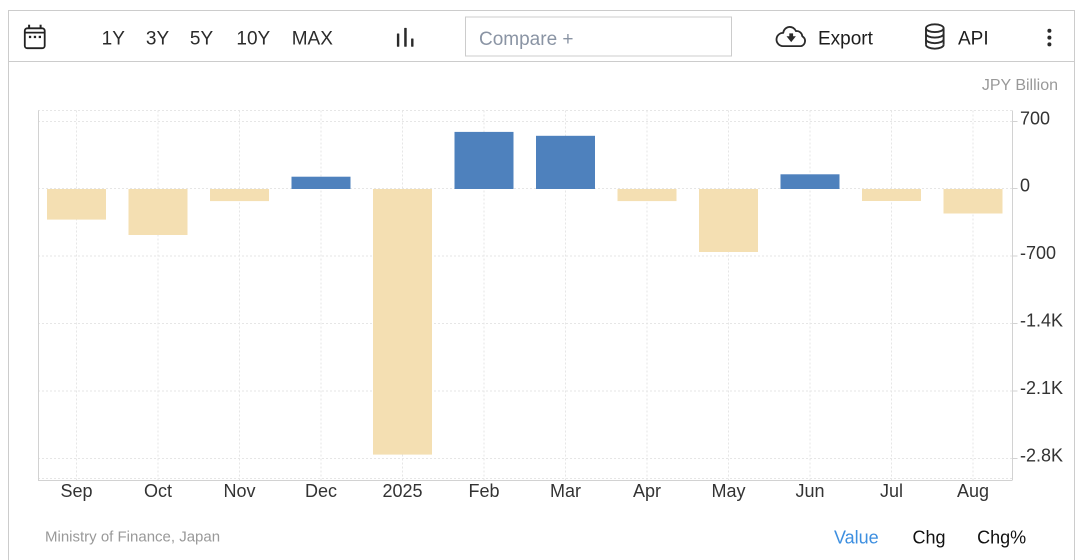 Image resolution: width=1088 pixels, height=560 pixels. Describe the element at coordinates (891, 491) in the screenshot. I see `svg-text: Jul` at that location.